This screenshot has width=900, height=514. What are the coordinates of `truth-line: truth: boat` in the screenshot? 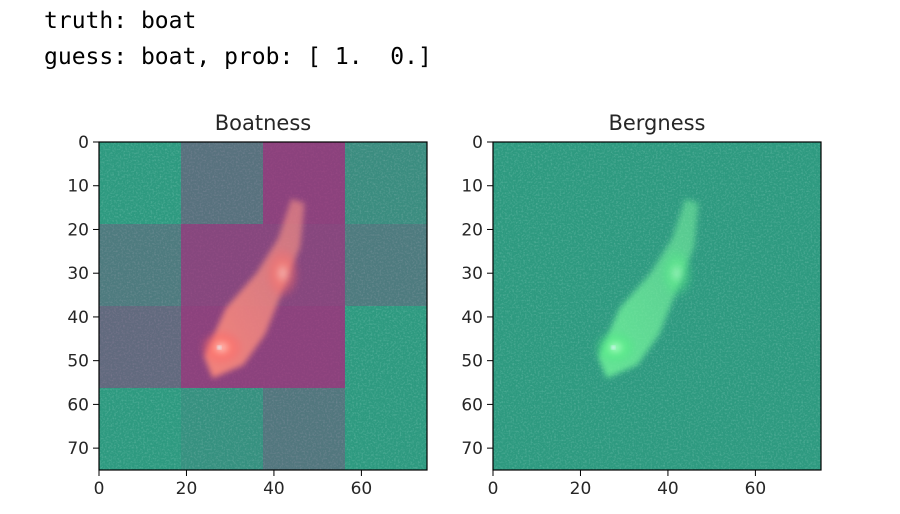 It's located at (120, 21).